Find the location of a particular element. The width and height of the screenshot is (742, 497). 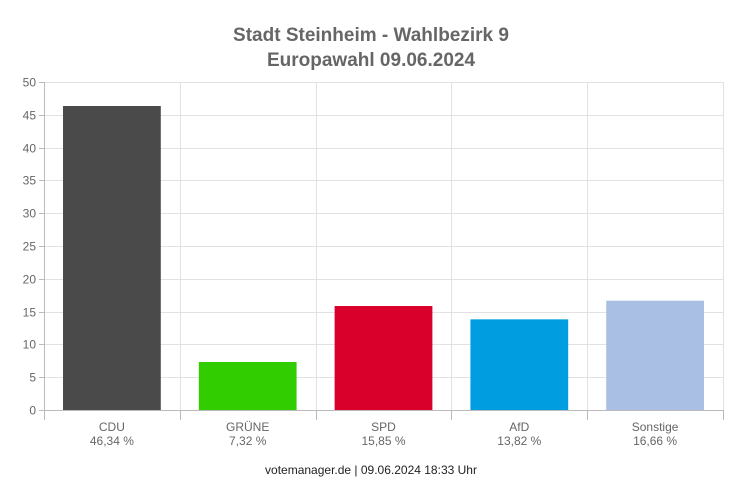

y-tick-label: 30 is located at coordinates (30, 214).